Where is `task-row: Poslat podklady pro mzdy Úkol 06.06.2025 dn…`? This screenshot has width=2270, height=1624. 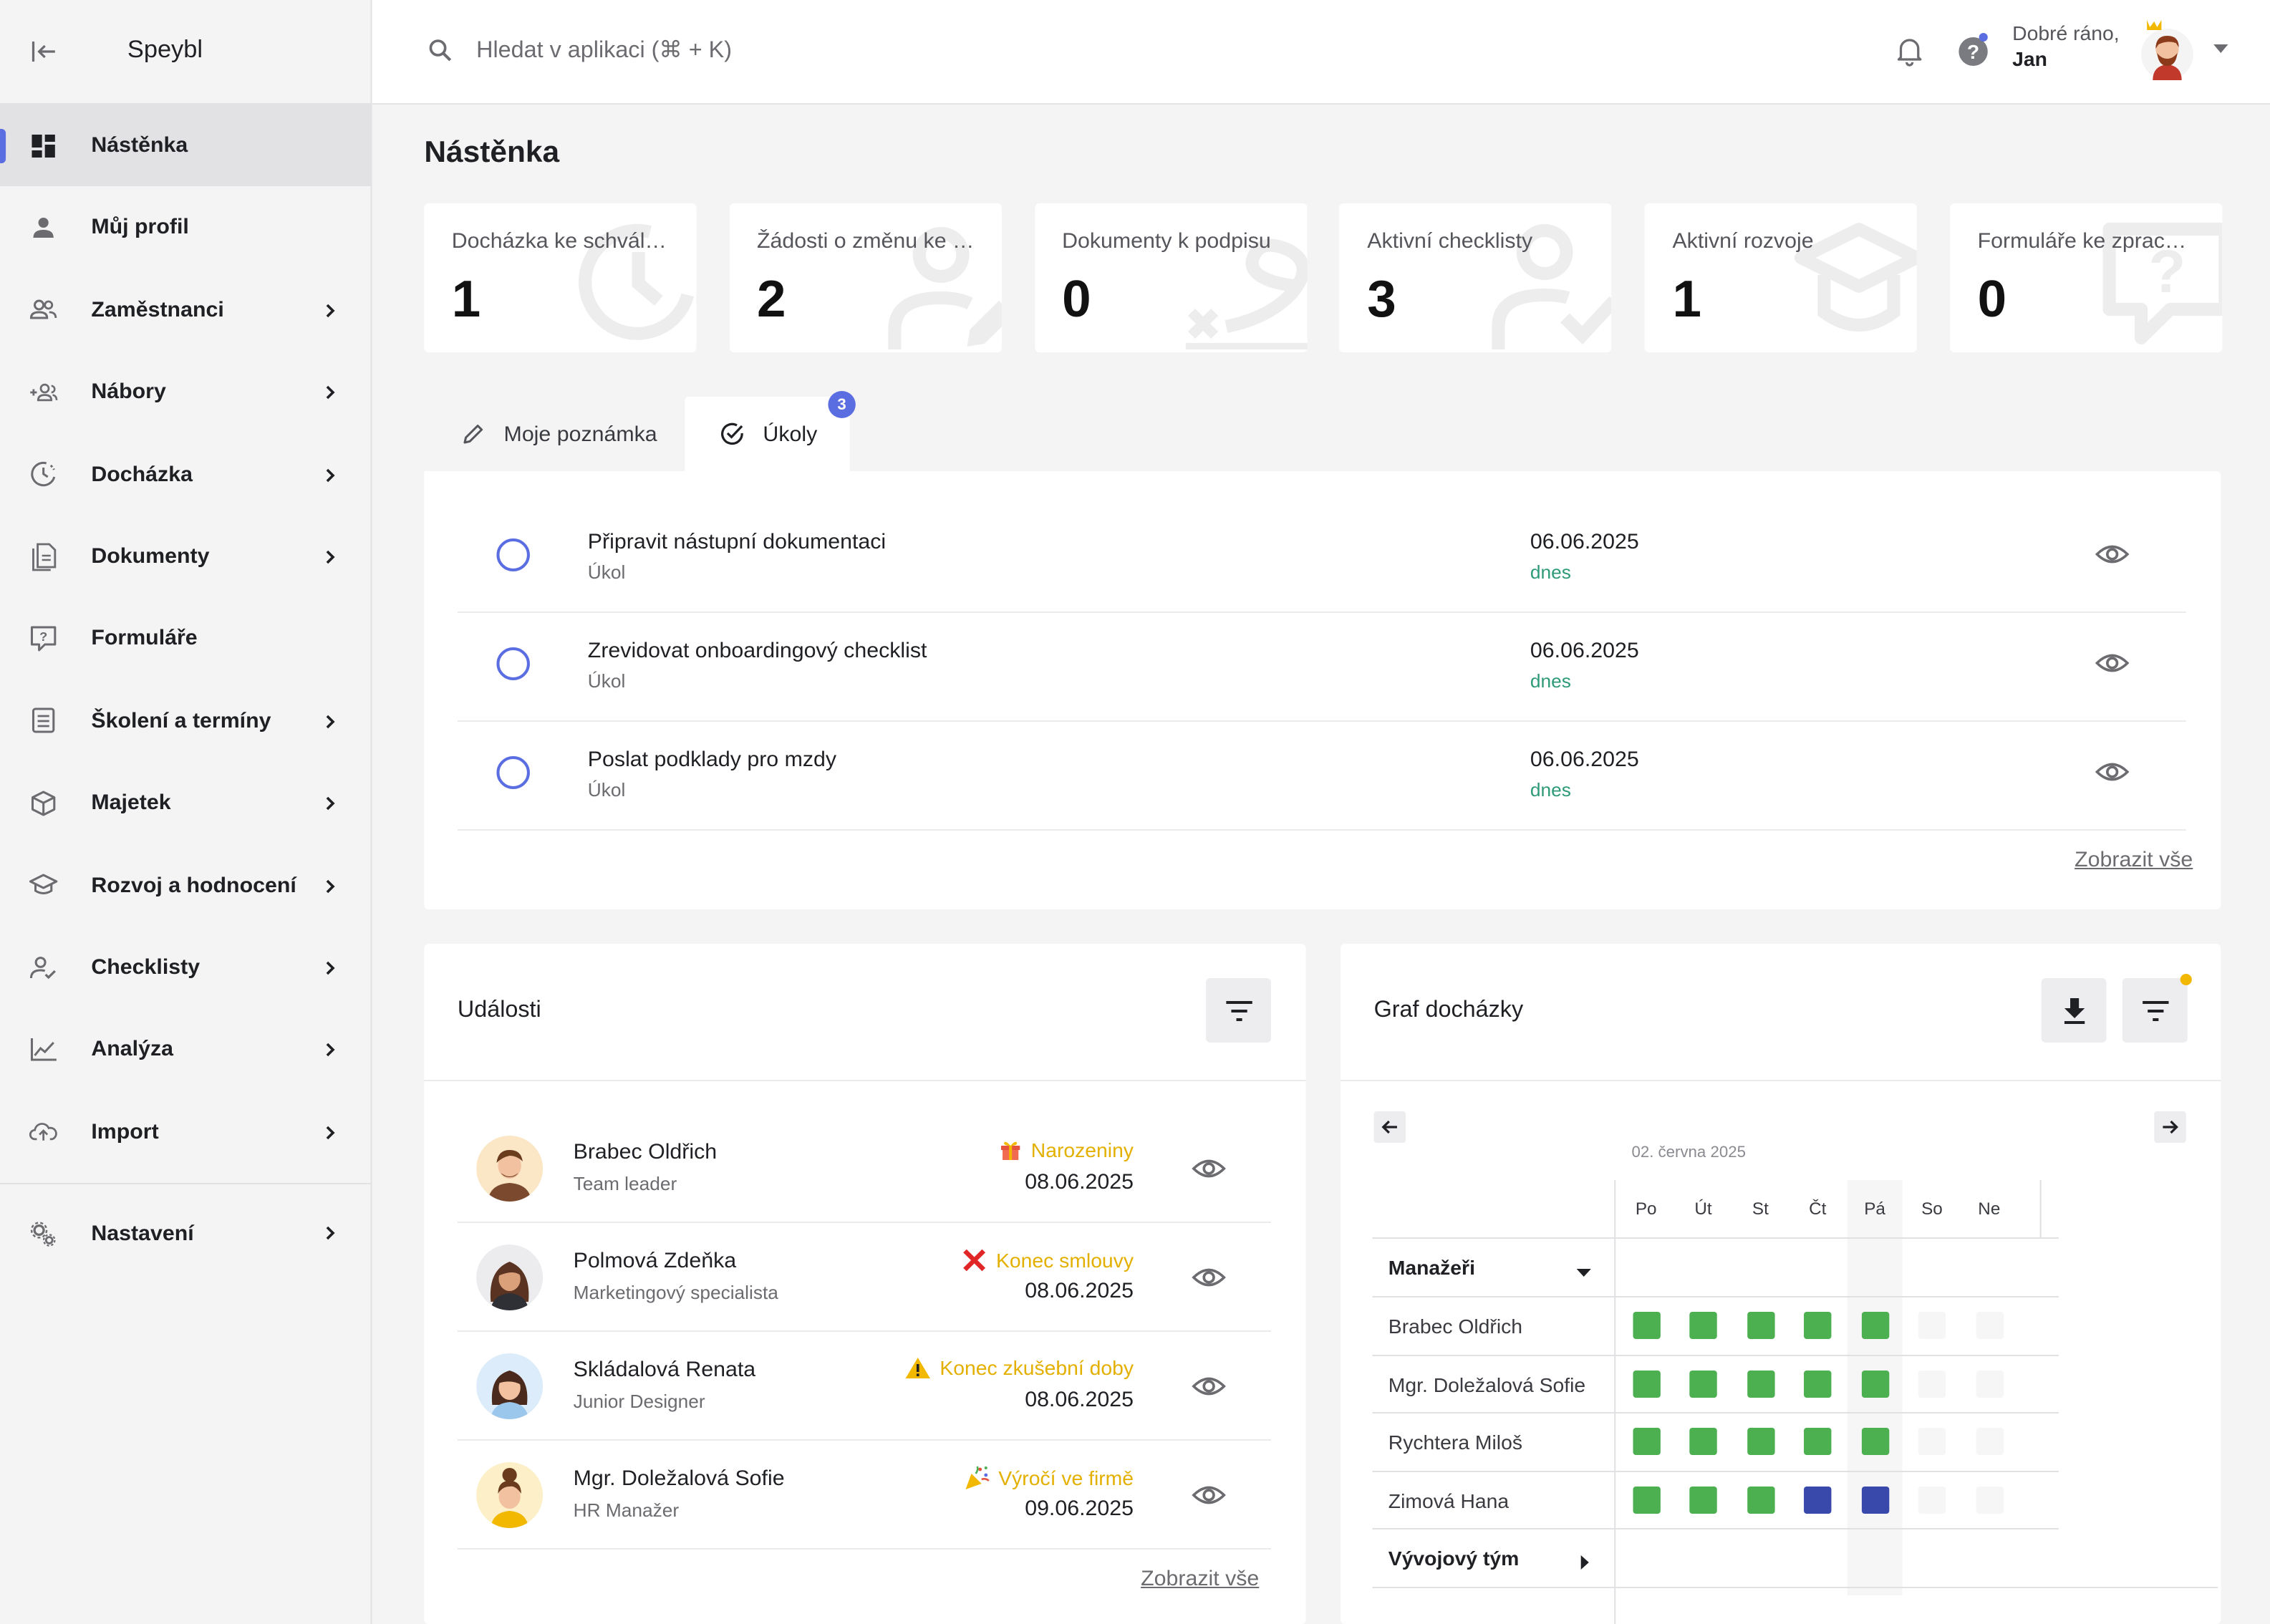
task-row: Poslat podklady pro mzdy Úkol 06.06.2025 dn… is located at coordinates (1321, 776).